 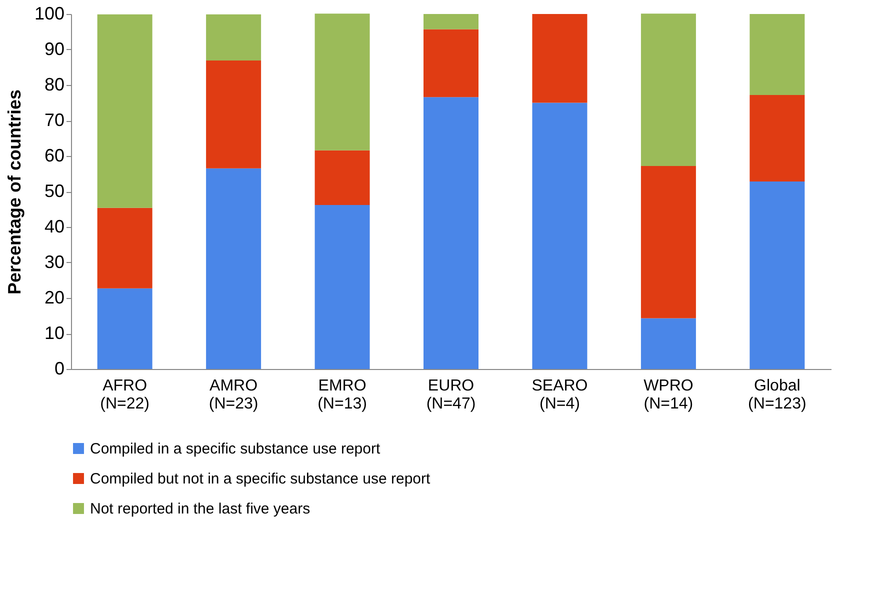 What do you see at coordinates (560, 395) in the screenshot?
I see `x-tick-label: SEARO (N=4)` at bounding box center [560, 395].